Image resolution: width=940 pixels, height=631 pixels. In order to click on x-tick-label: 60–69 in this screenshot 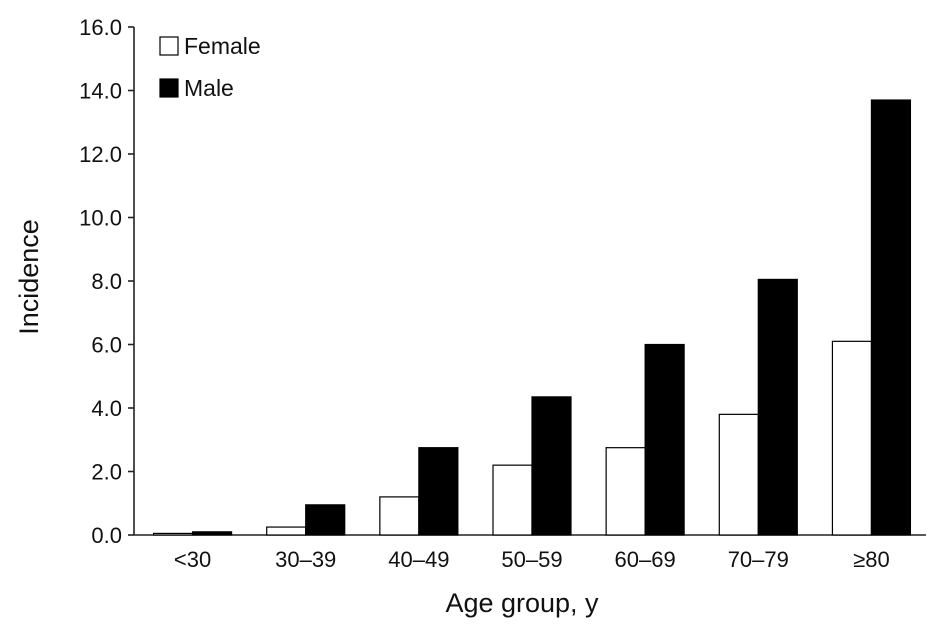, I will do `click(645, 559)`.